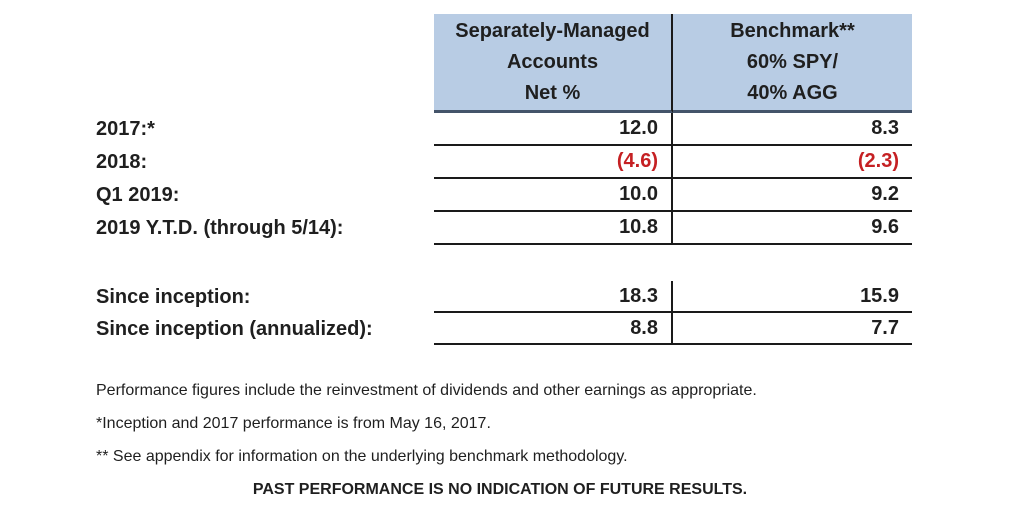  I want to click on column-header-benchmark-line2: 60% SPY/, so click(792, 62).